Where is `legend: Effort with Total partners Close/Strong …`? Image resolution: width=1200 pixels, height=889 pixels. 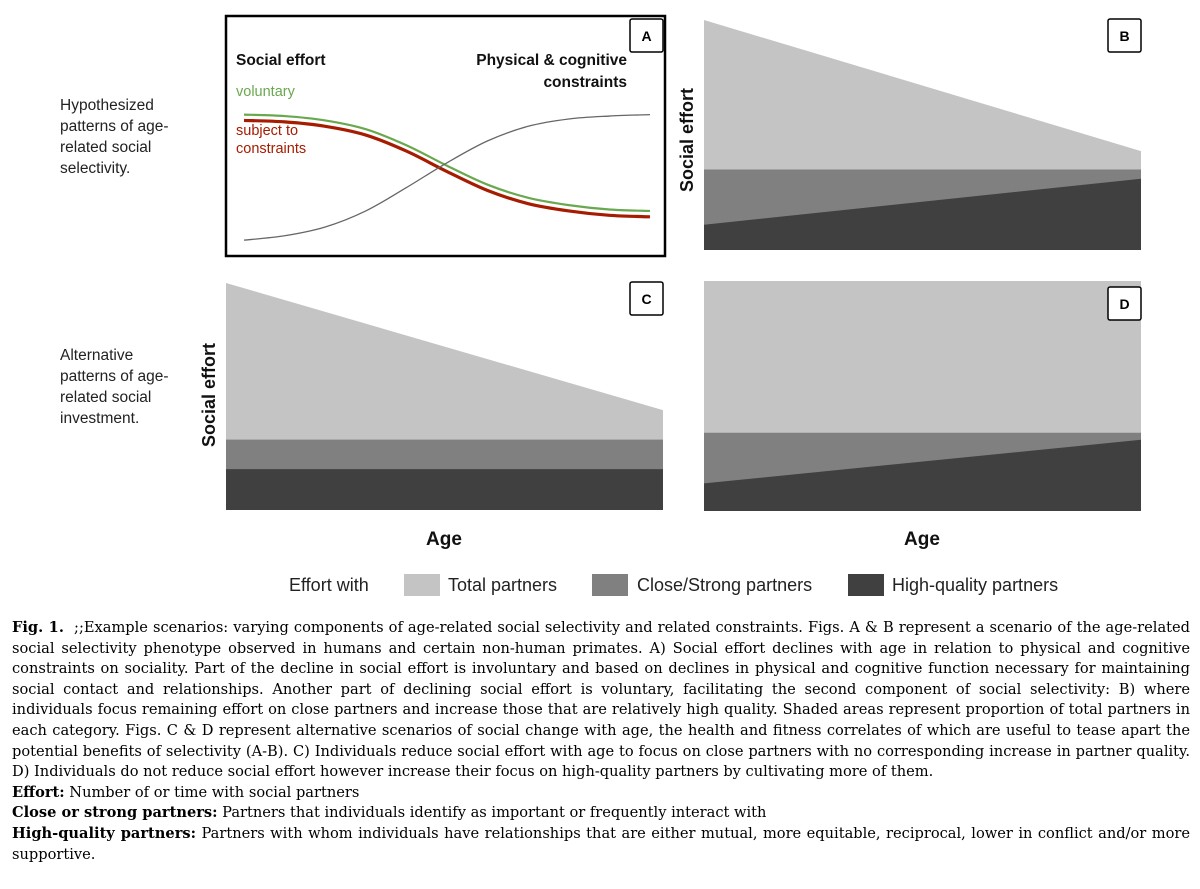
legend: Effort with Total partners Close/Strong … is located at coordinates (673, 585).